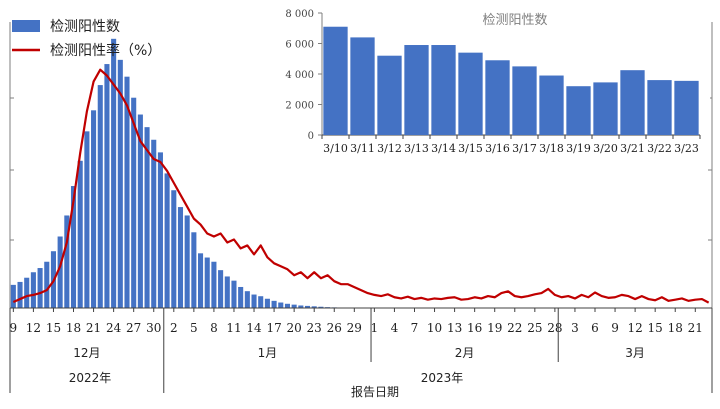 This screenshot has width=720, height=409. I want to click on inset-x-tick-label: 3/10, so click(335, 148).